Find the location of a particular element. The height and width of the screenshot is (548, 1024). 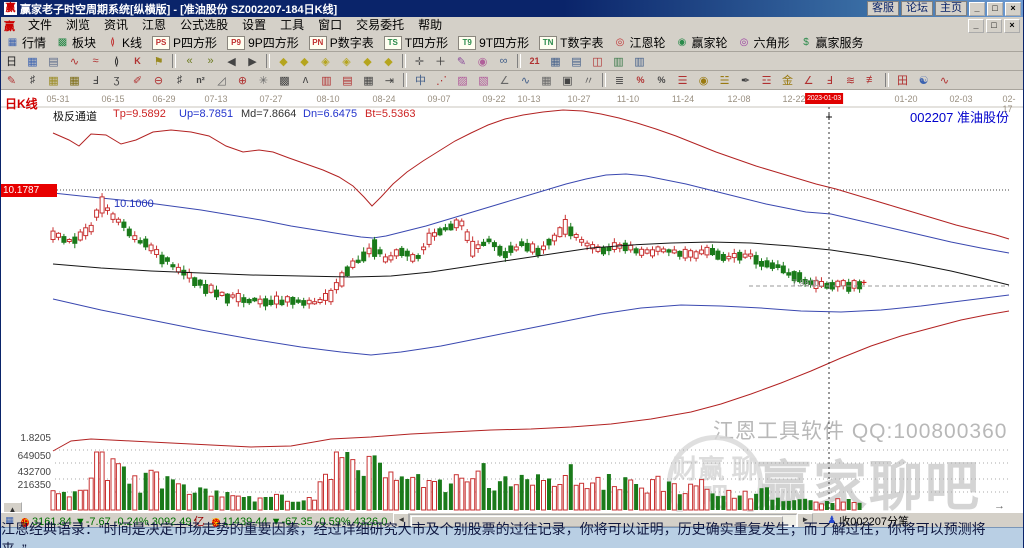

restore-button: □ is located at coordinates (995, 8).